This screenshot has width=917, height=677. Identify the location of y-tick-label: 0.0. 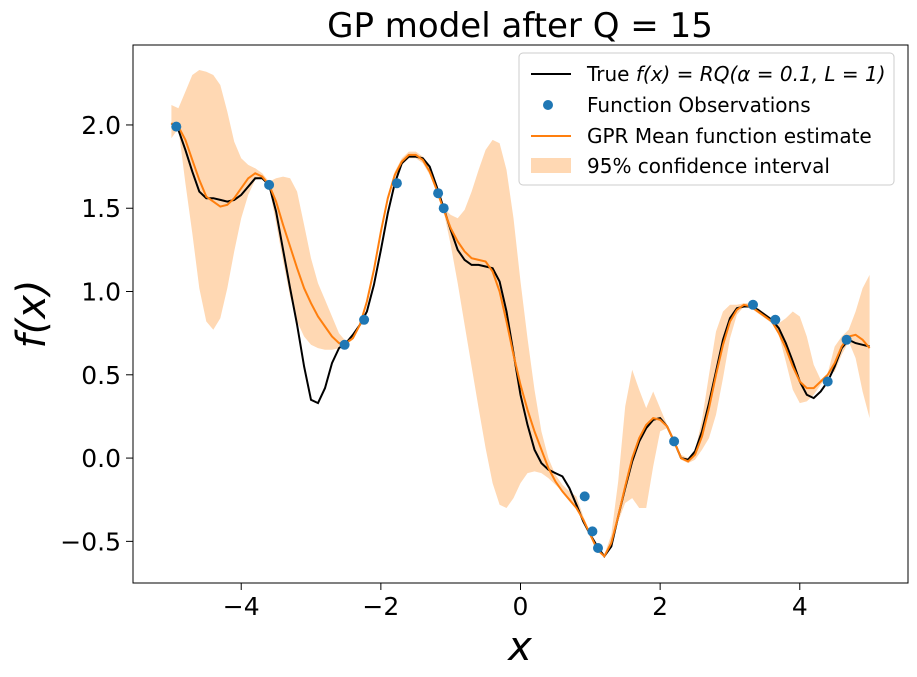
(101, 458).